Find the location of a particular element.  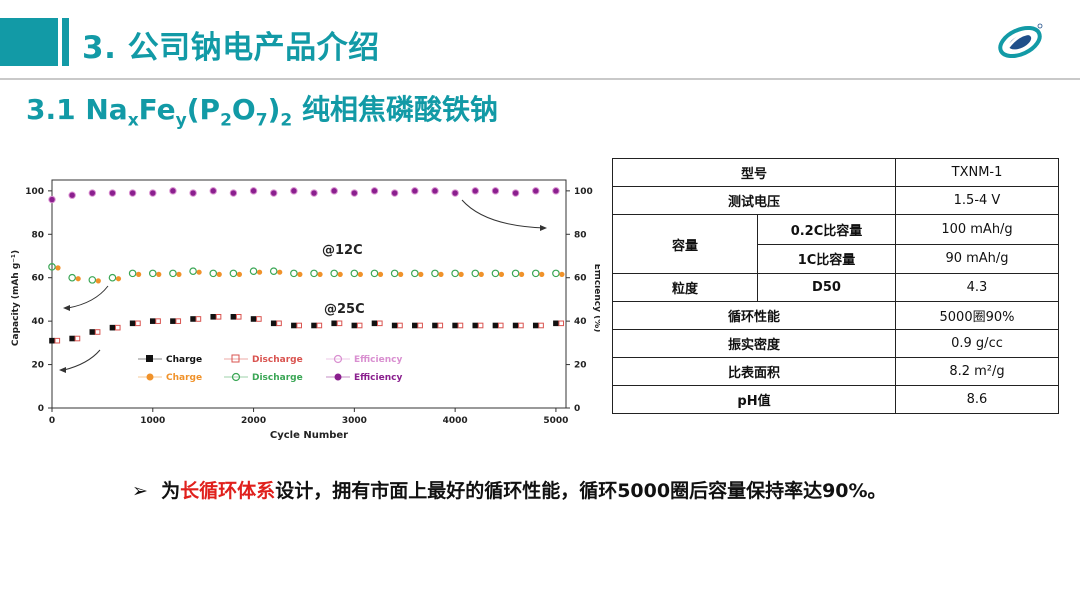

bullet-text-post: 设计，拥有市面上最好的循环性能，循环5000圈后容量保持率达90%。 is located at coordinates (581, 491).